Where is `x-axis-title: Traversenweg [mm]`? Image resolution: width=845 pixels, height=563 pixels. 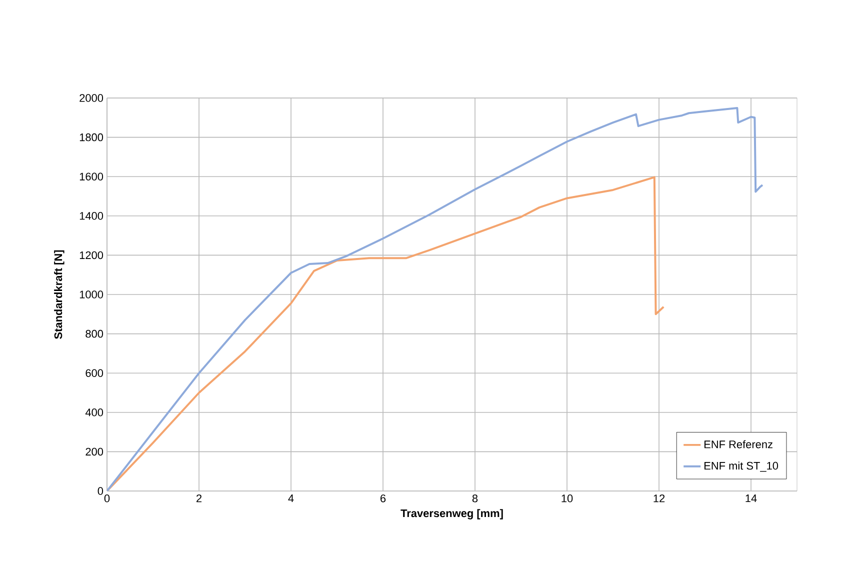 x-axis-title: Traversenweg [mm] is located at coordinates (451, 514).